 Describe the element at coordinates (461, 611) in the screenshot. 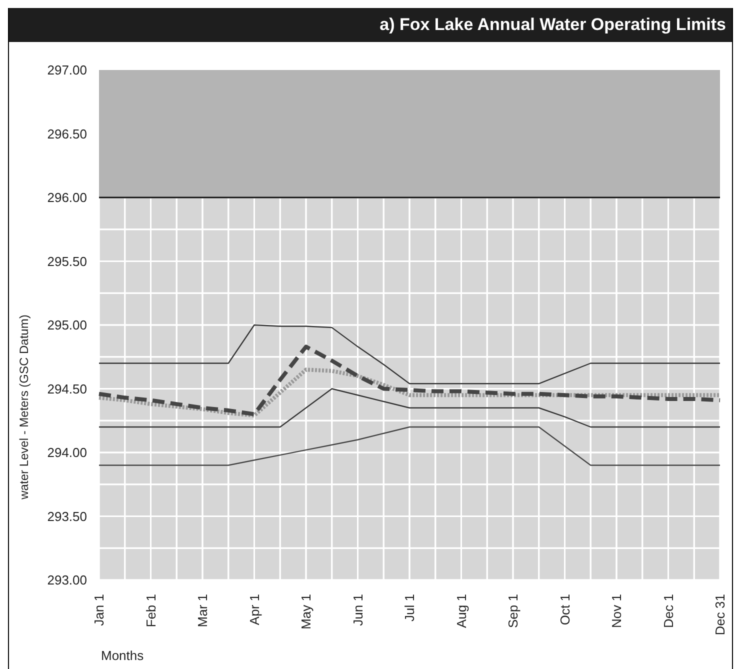

I see `x-tick-label: Aug 1` at that location.